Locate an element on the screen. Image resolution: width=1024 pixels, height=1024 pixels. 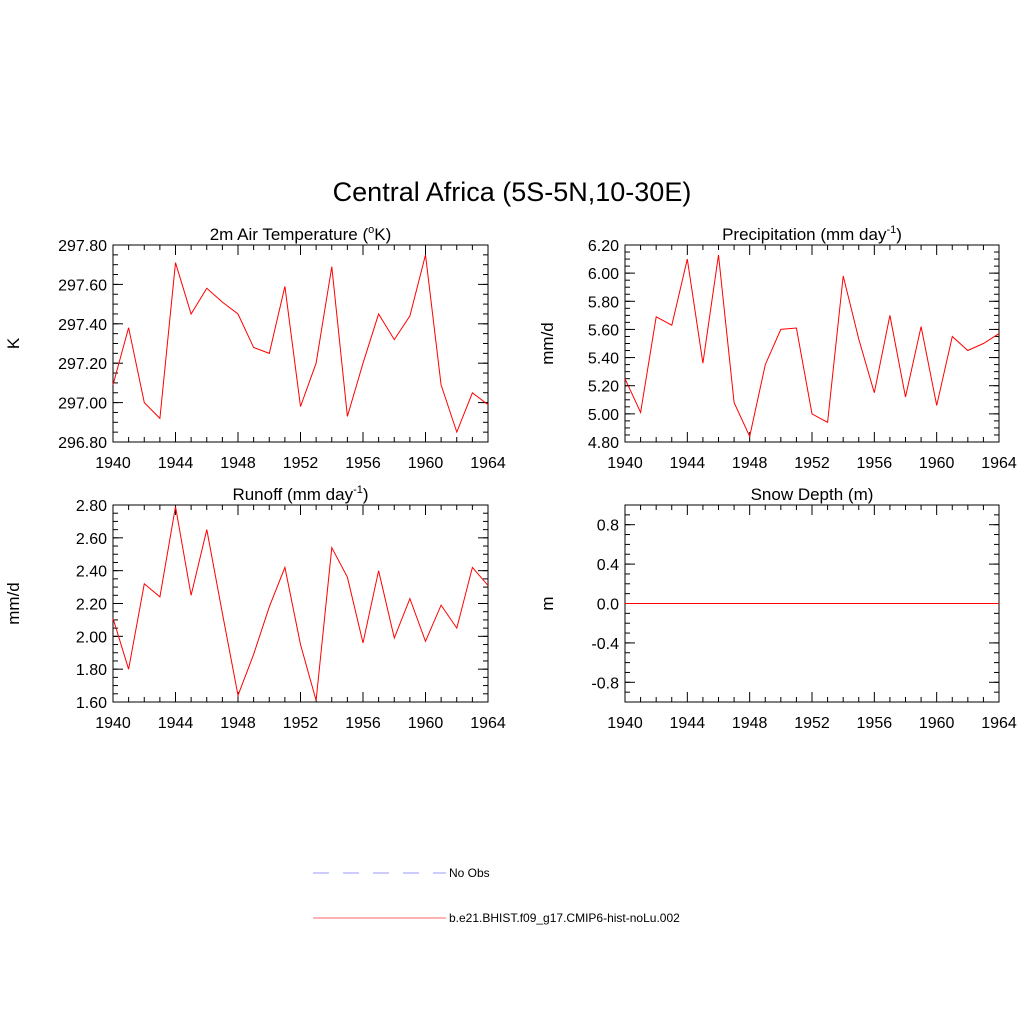
panel-title-text: Snow Depth (m) is located at coordinates (812, 494).